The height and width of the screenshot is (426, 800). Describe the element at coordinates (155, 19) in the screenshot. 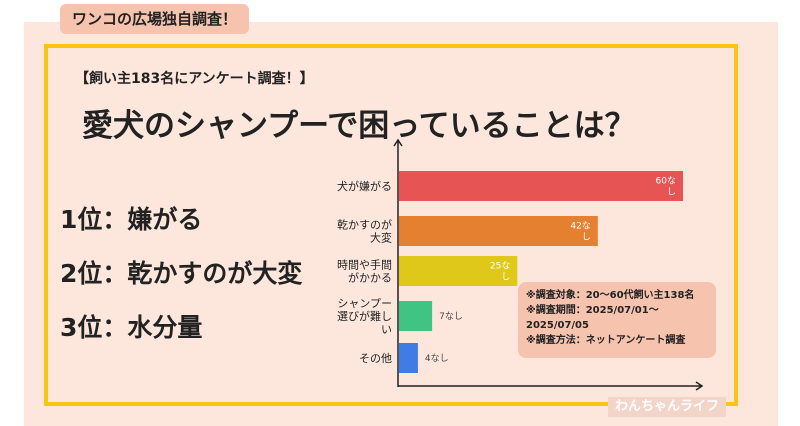

I see `source-tag: ワンコの広場独自調査！` at that location.